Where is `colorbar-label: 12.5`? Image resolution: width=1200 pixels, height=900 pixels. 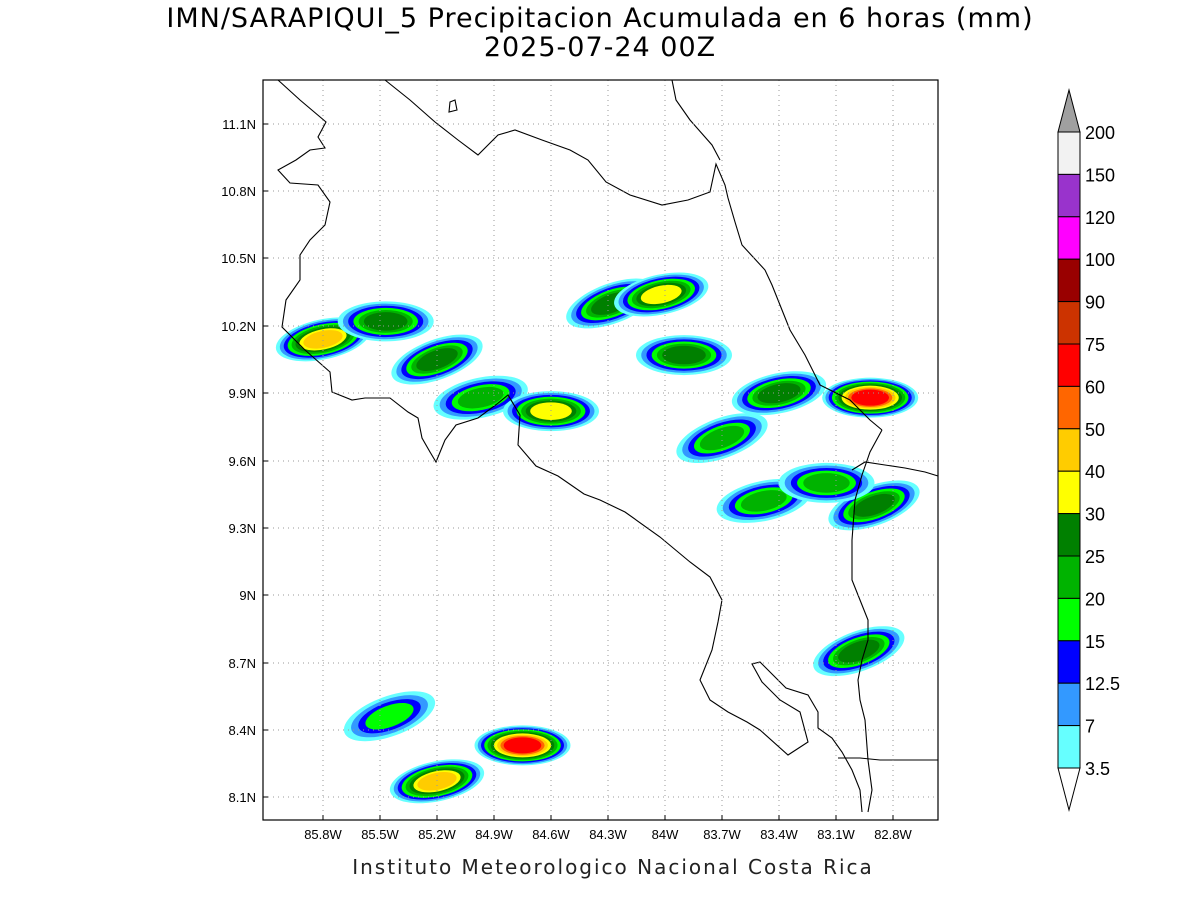
colorbar-label: 12.5 is located at coordinates (1102, 684).